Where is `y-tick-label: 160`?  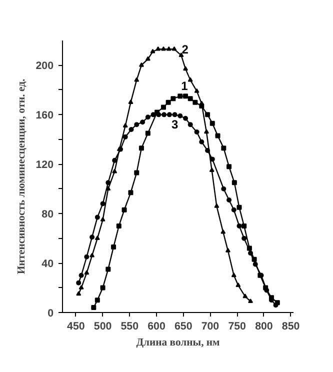
y-tick-label: 160 is located at coordinates (45, 116).